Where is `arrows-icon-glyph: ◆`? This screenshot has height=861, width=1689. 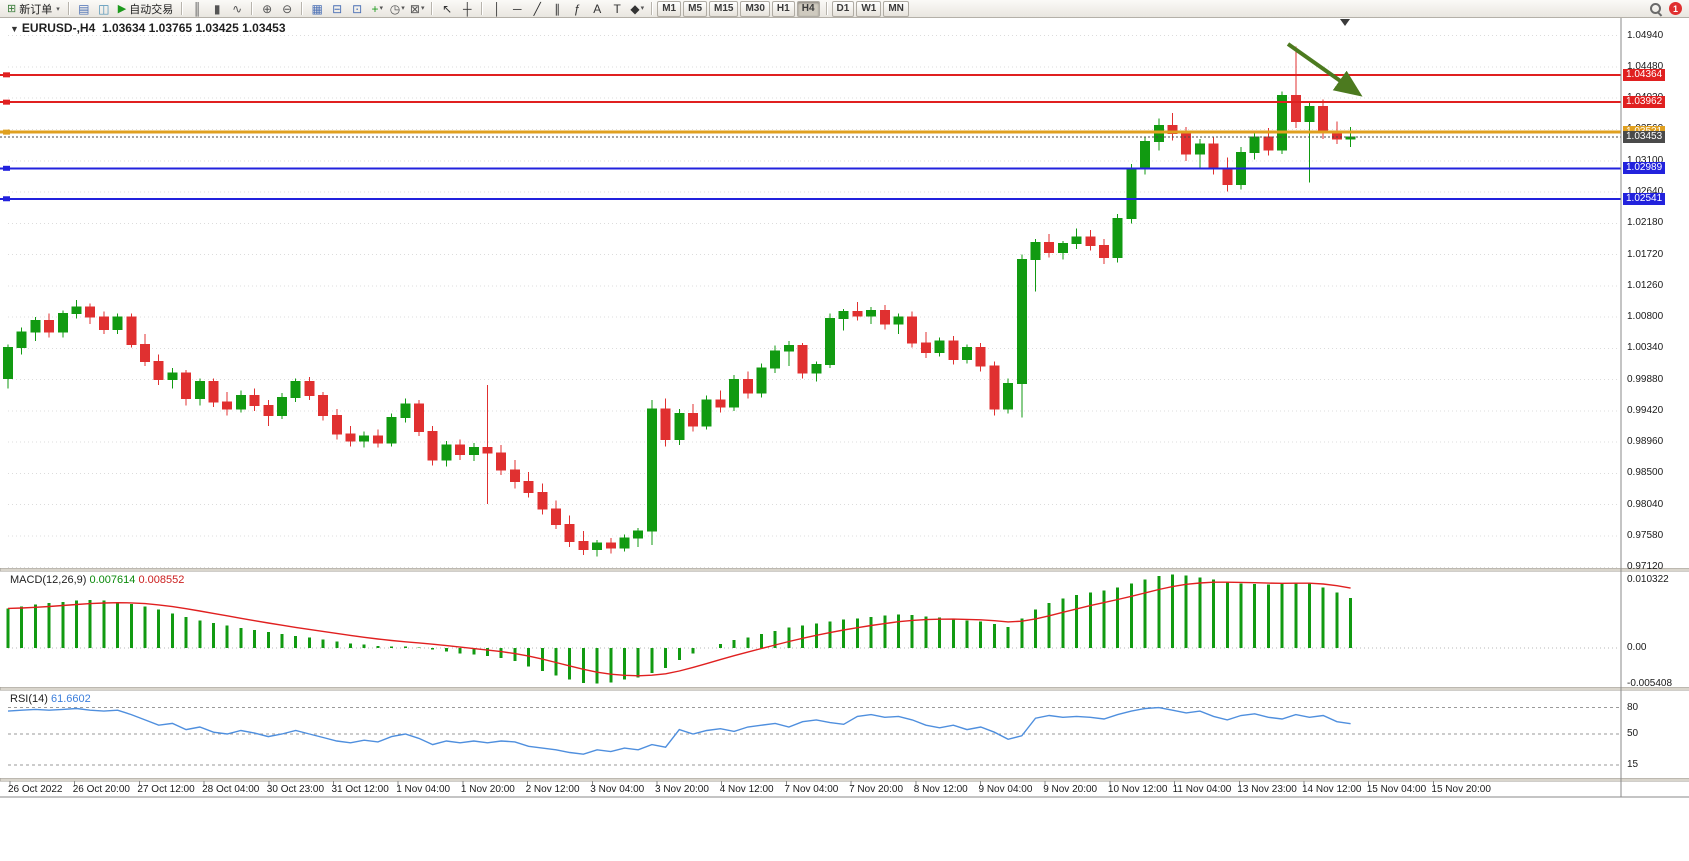
arrows-icon-glyph: ◆ is located at coordinates (635, 8).